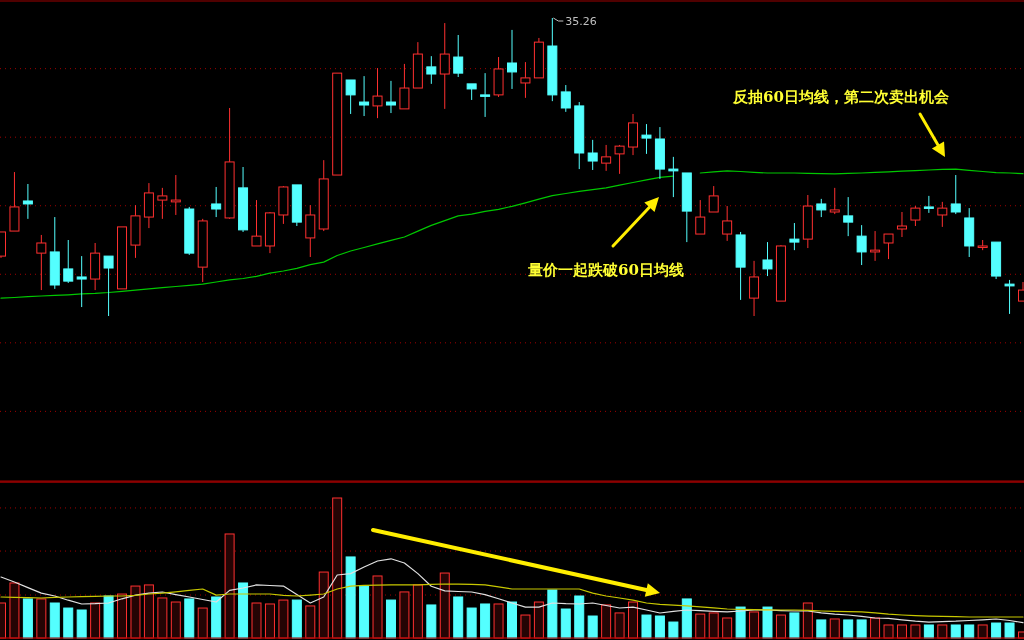  What do you see at coordinates (841, 97) in the screenshot?
I see `annotation: 反抽60日均线，第二次卖出机会` at bounding box center [841, 97].